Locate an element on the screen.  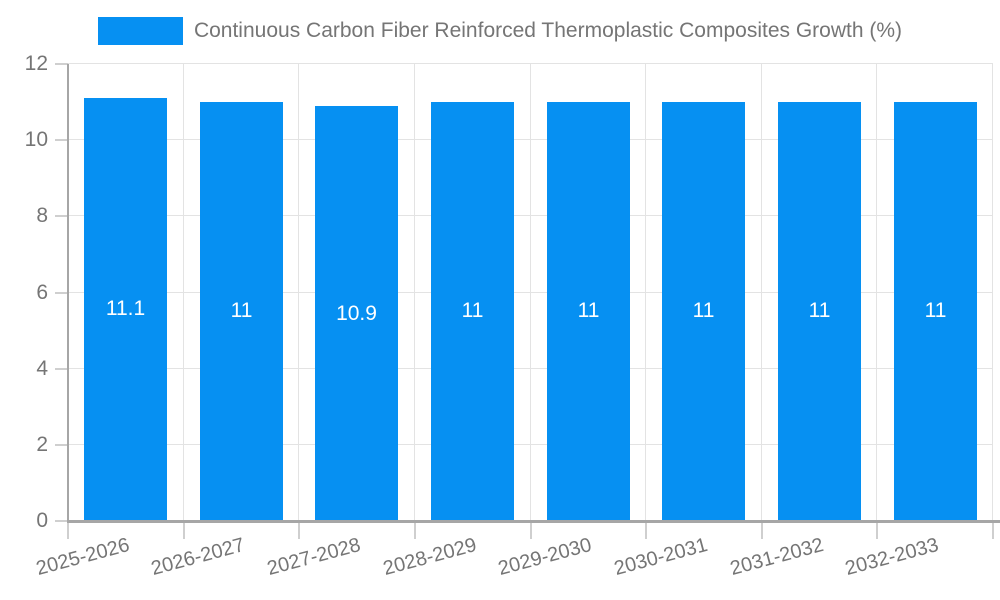
bar-value-label: 11.1 is located at coordinates (125, 308).